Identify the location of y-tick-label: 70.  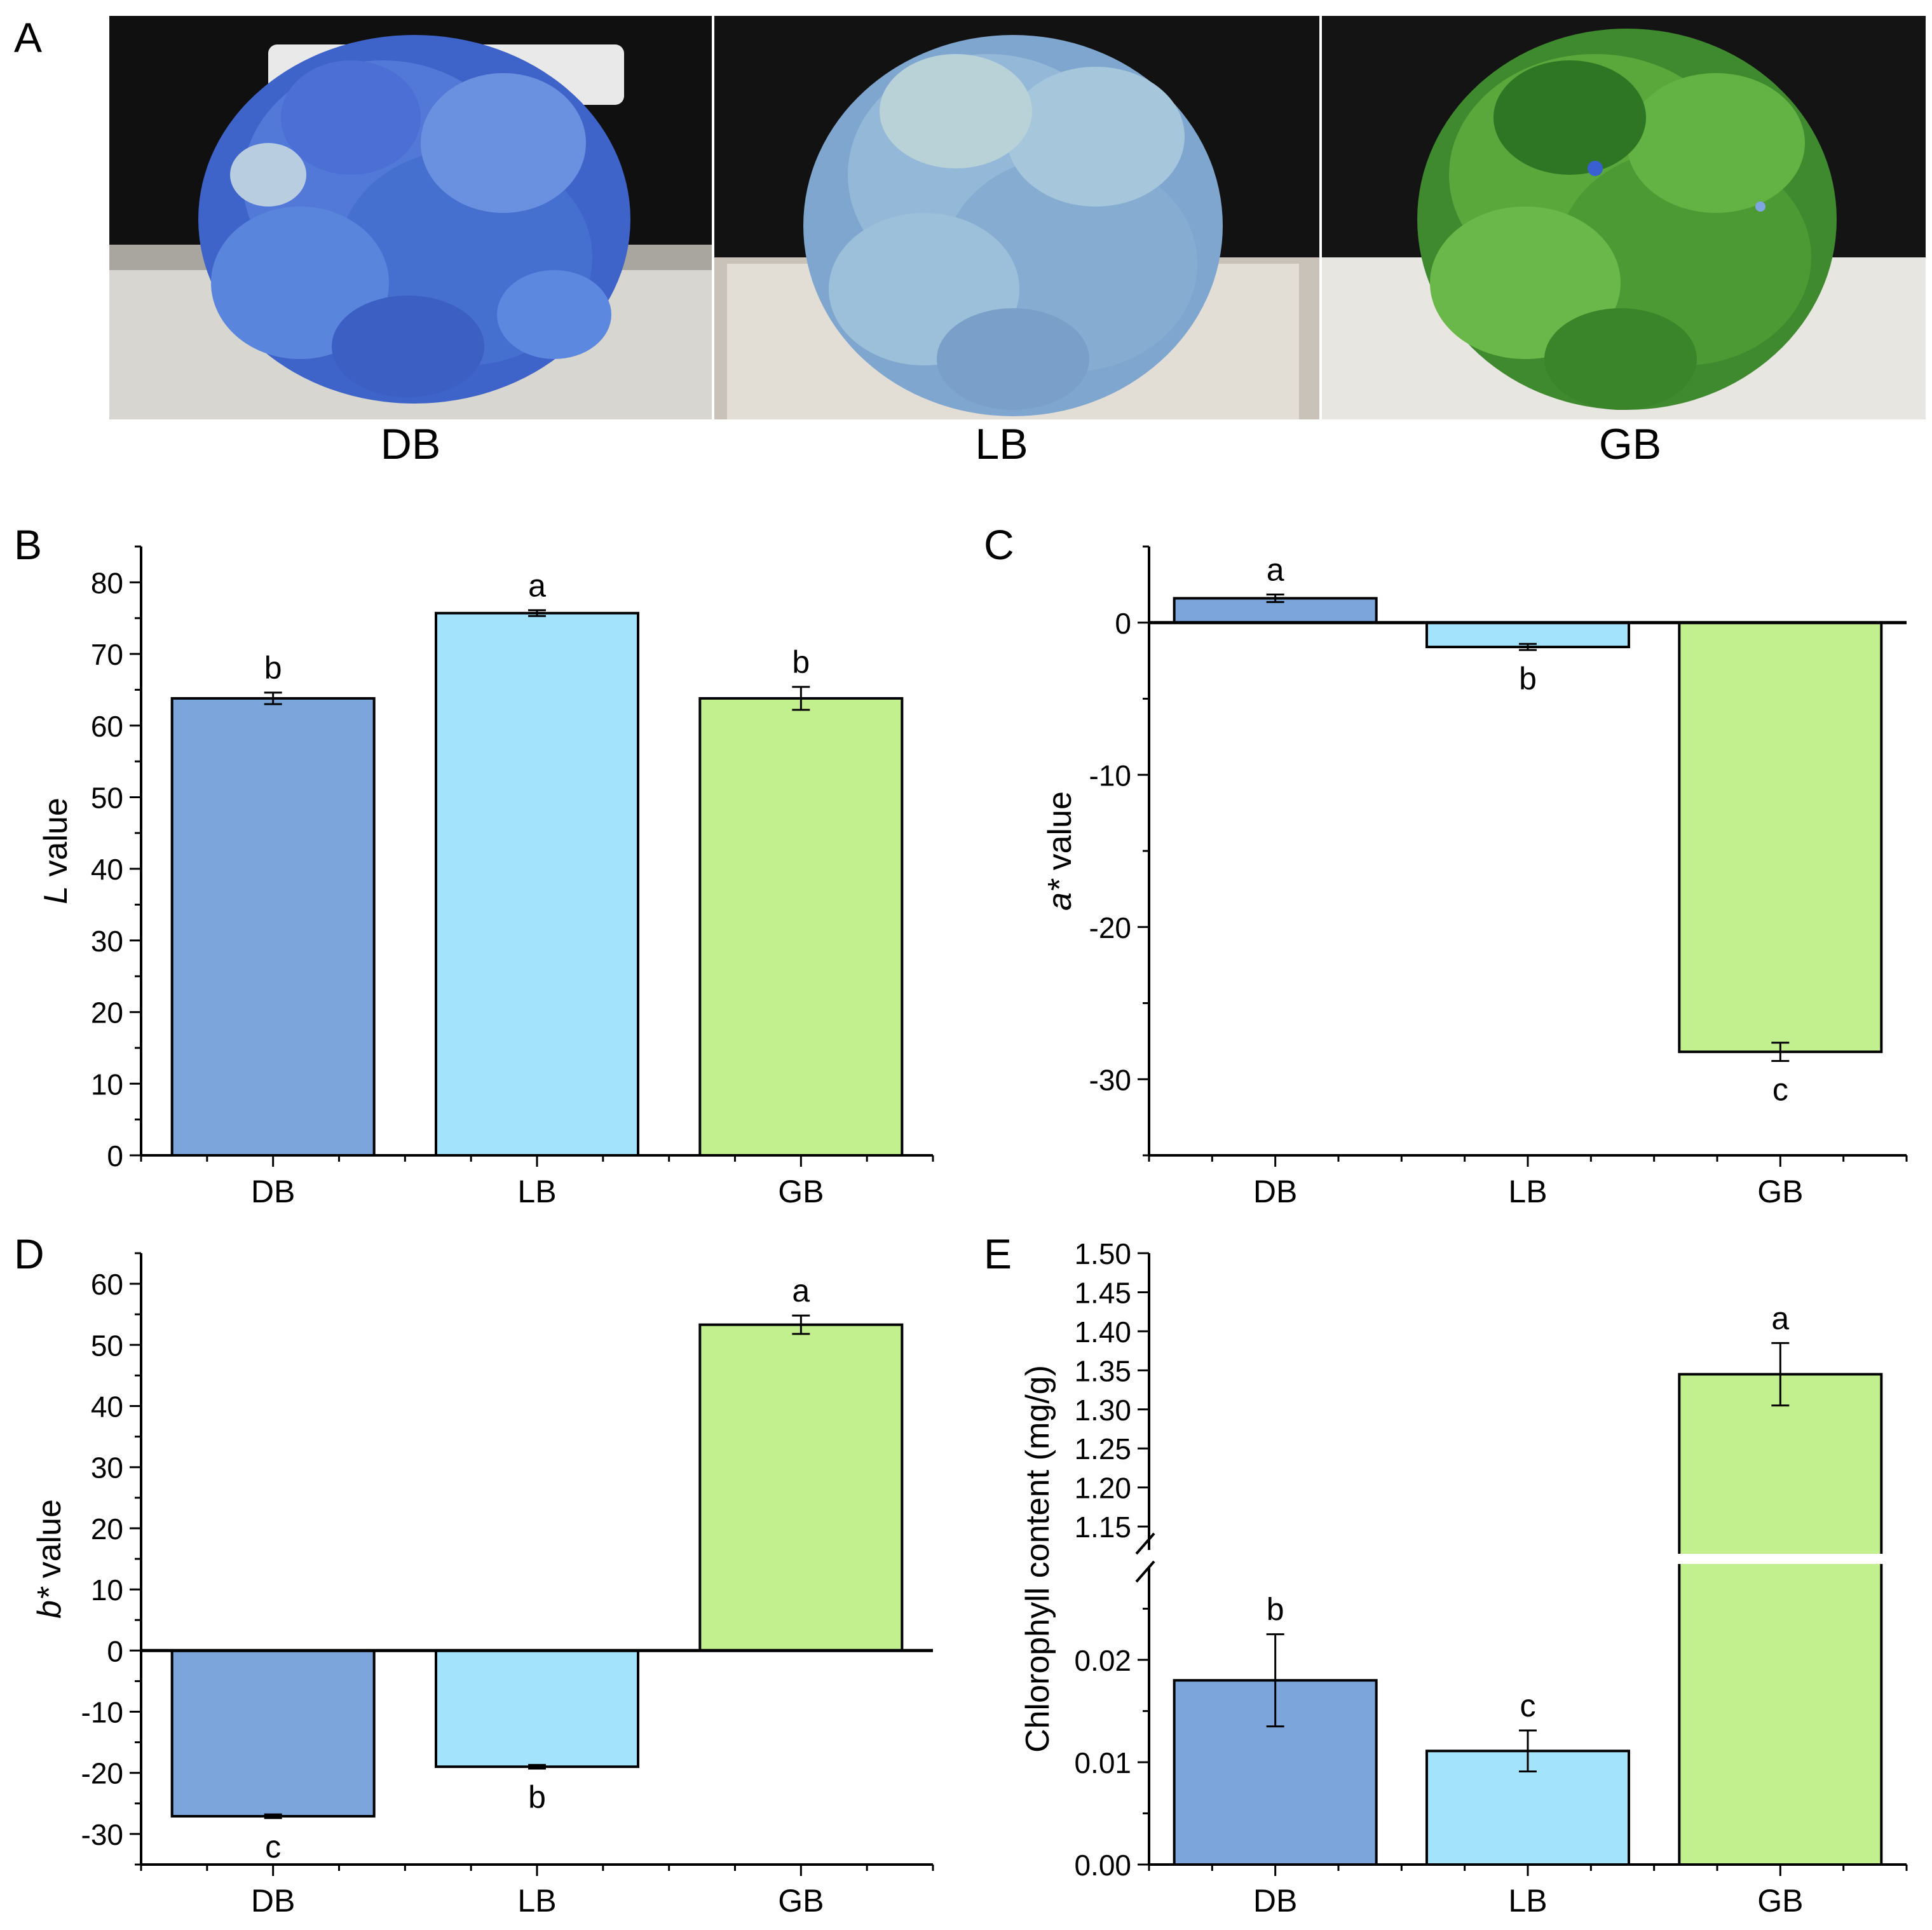
(107, 655).